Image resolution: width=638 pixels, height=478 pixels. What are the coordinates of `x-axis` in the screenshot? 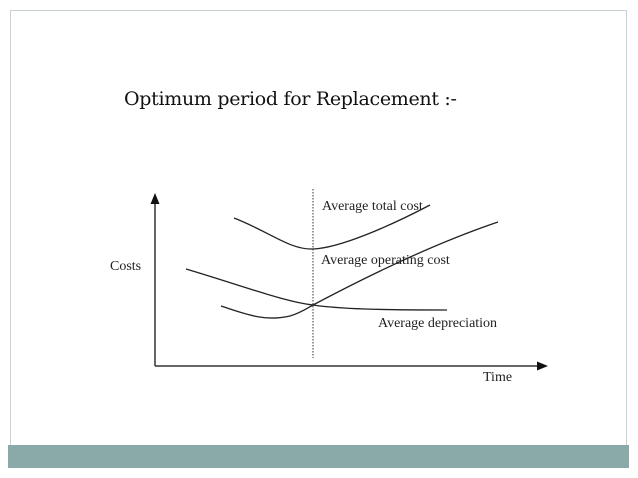 It's located at (351, 366).